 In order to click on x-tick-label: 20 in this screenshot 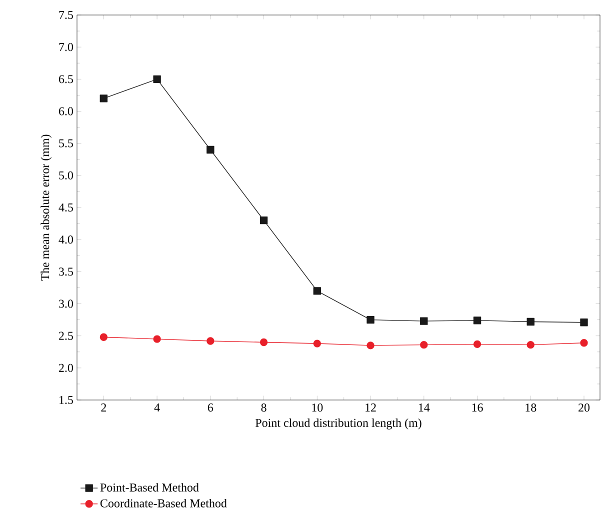, I will do `click(584, 408)`.